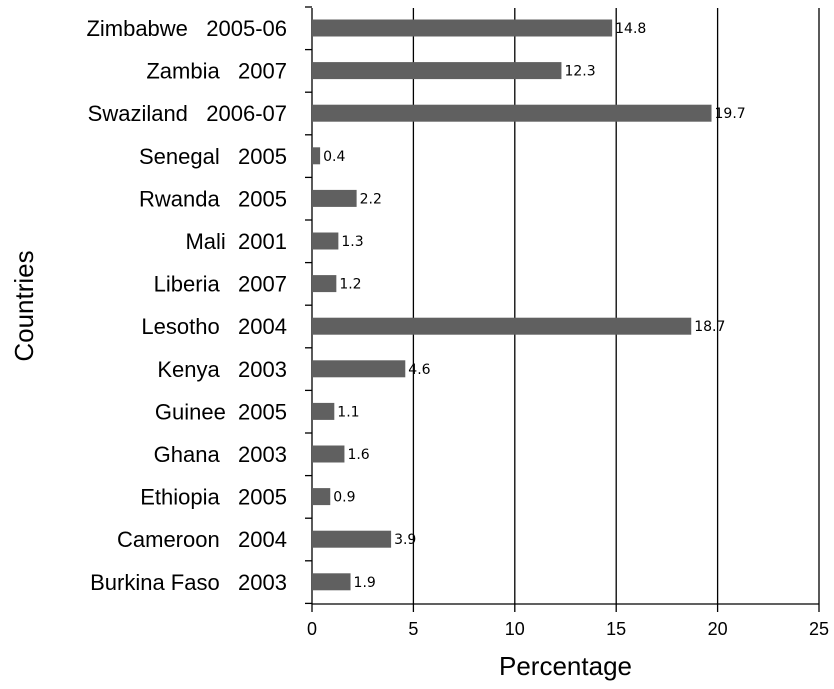 This screenshot has width=834, height=689. I want to click on category-label: Burkina Faso 2003, so click(188, 582).